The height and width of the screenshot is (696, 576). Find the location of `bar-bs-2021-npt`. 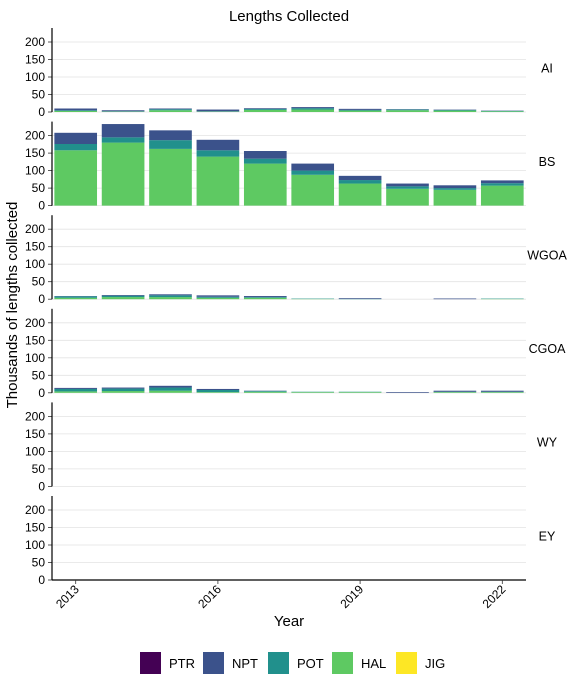

bar-bs-2021-npt is located at coordinates (455, 186).